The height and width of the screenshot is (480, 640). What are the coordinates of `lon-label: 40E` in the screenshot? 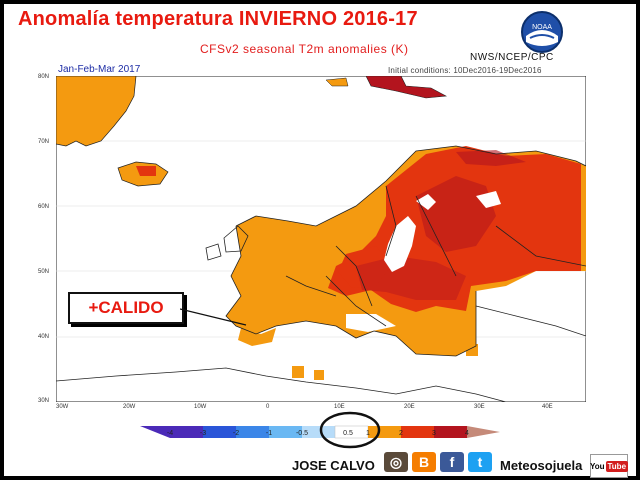 It's located at (547, 407).